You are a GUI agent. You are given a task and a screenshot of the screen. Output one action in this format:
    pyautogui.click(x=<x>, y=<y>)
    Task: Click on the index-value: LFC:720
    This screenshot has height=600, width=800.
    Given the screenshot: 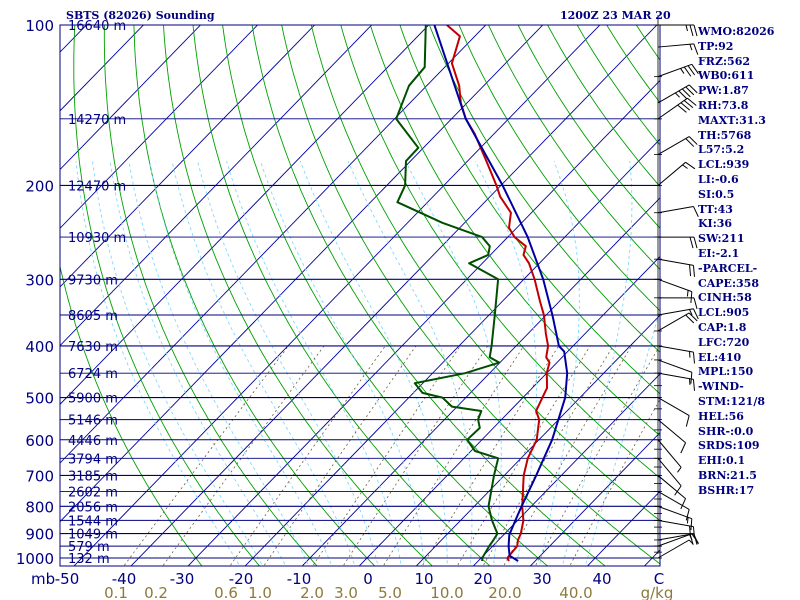 What is the action you would take?
    pyautogui.click(x=724, y=342)
    